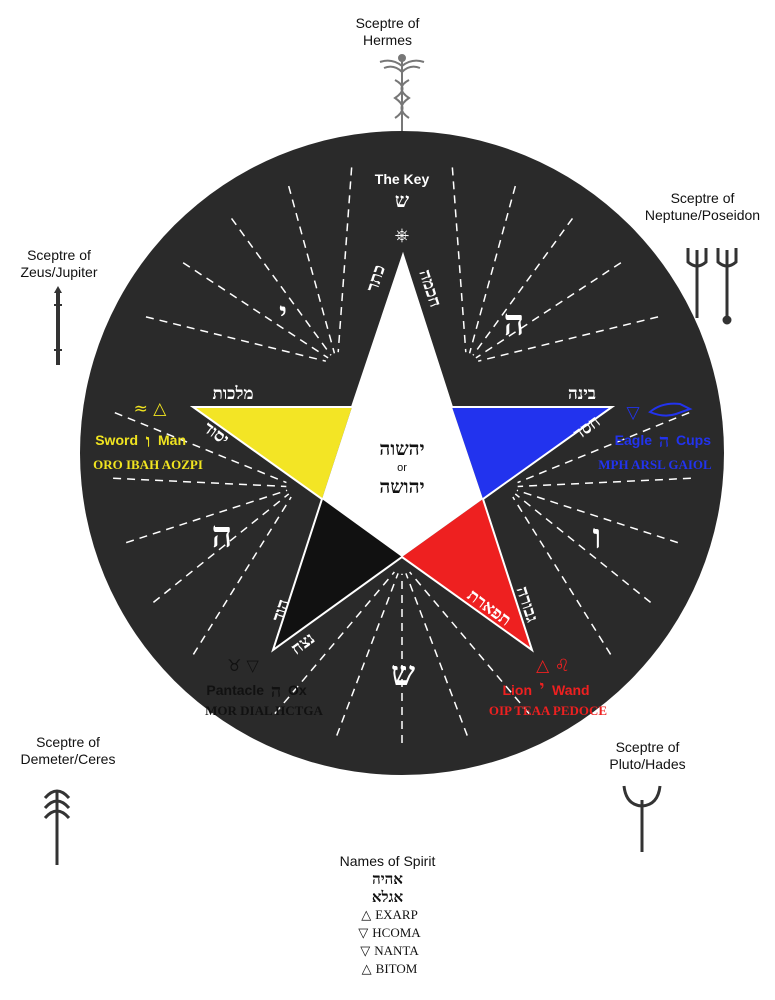 The image size is (775, 1000). I want to click on water-names: MPH ARSL GAIOL, so click(655, 464).